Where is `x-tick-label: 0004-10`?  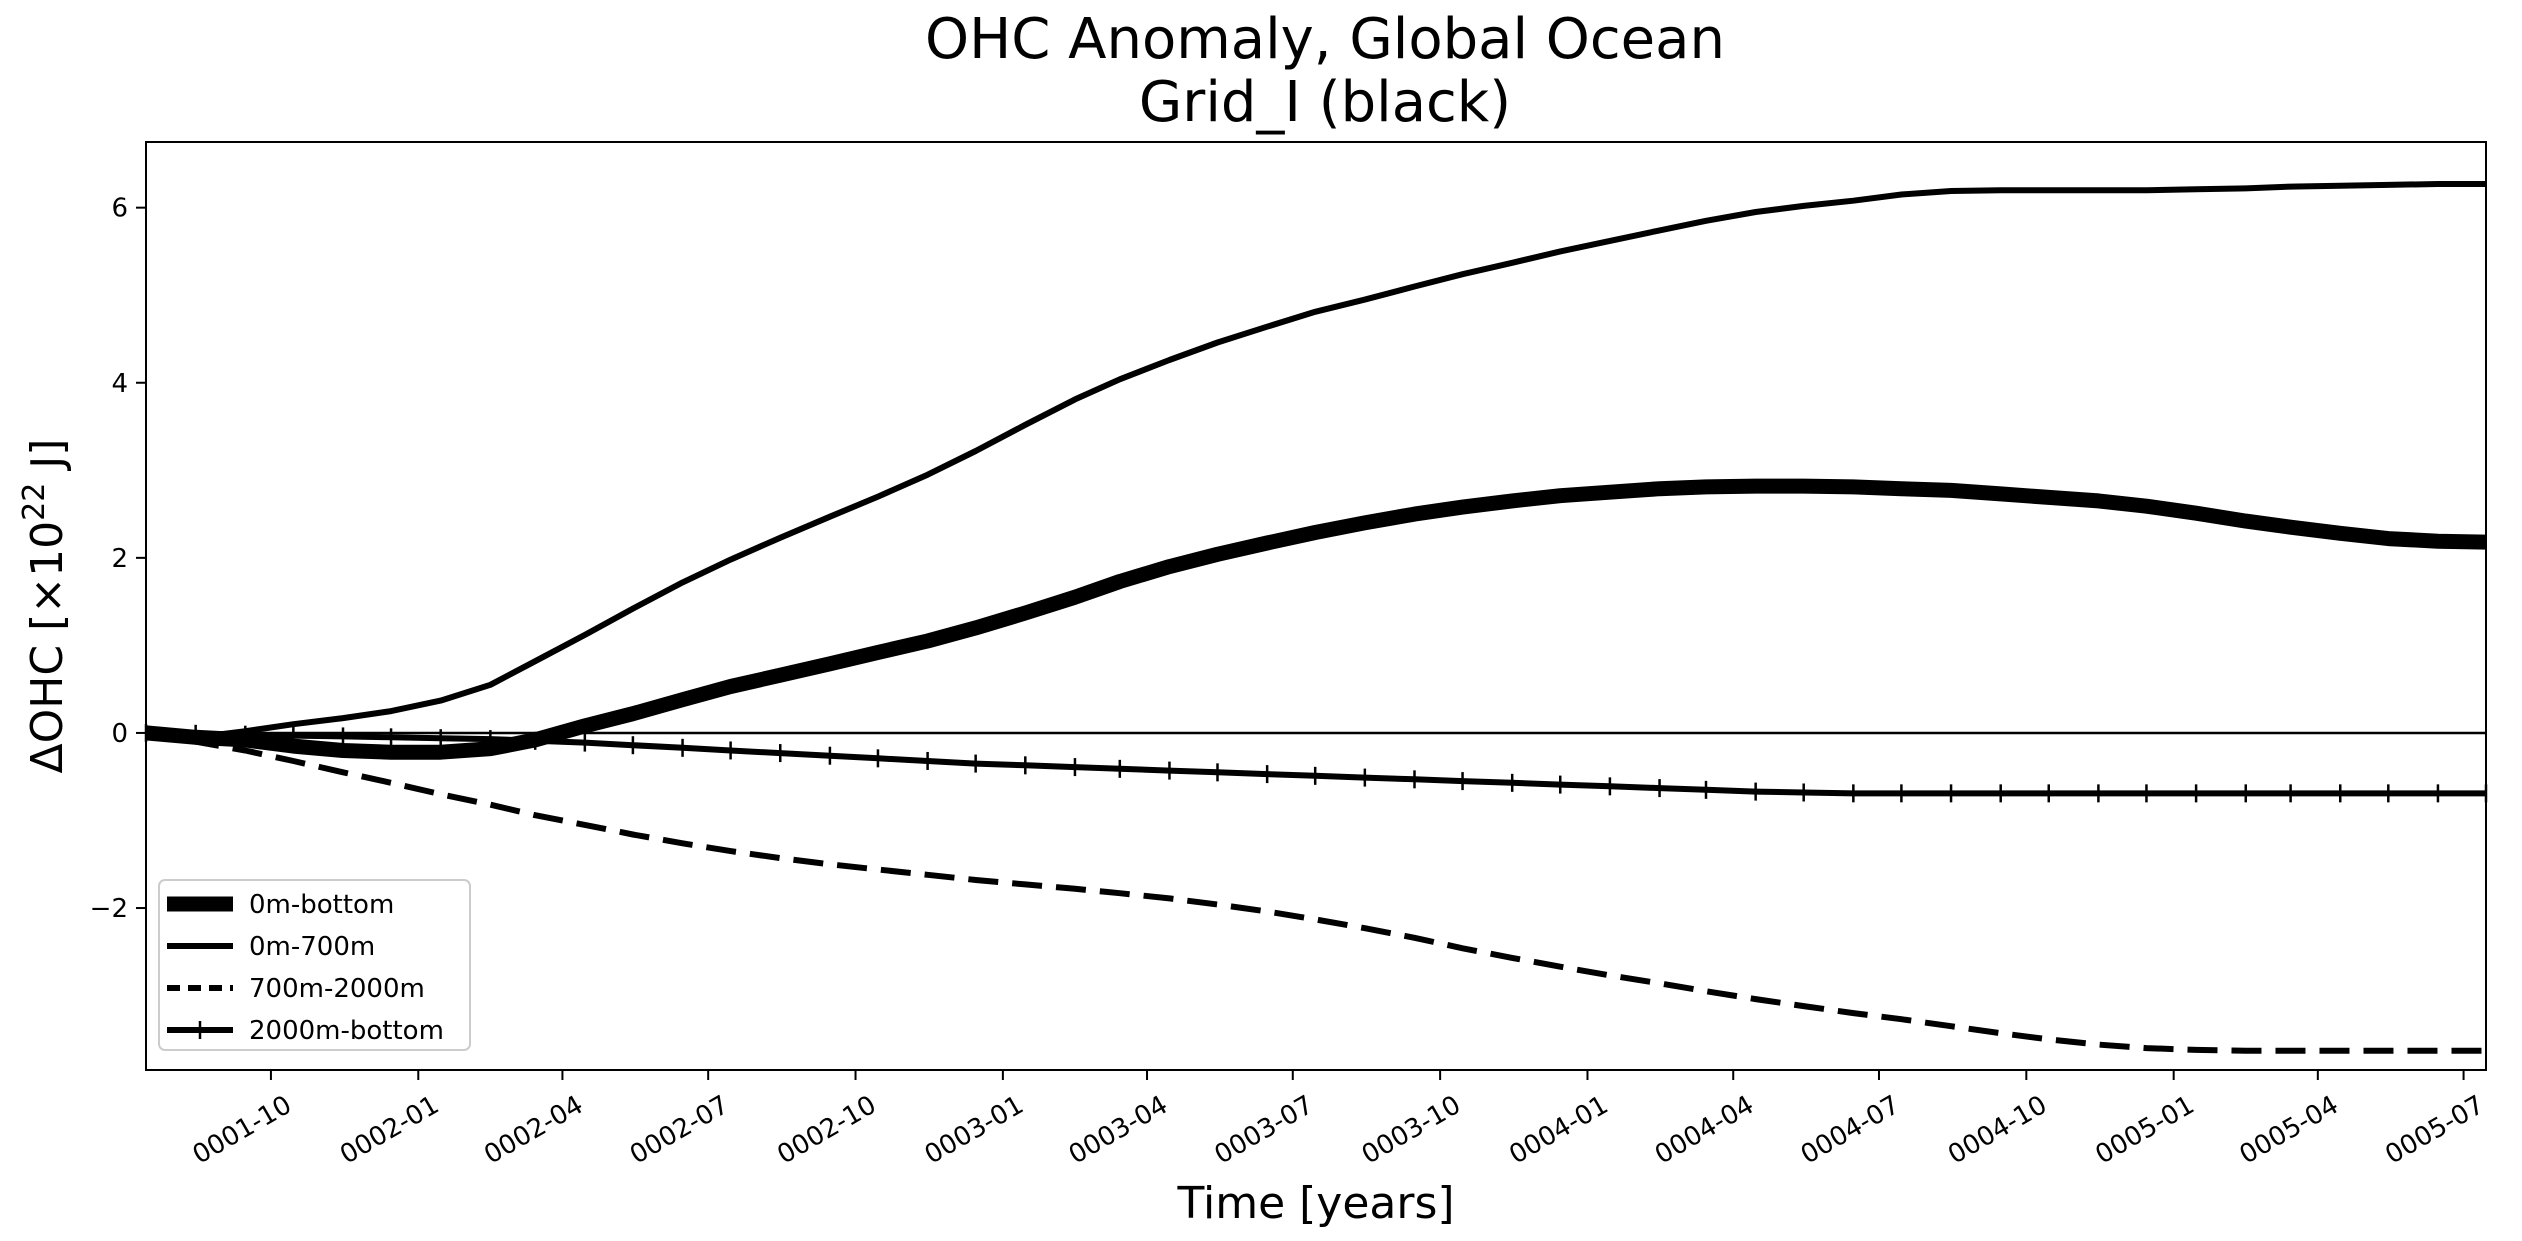 x-tick-label: 0004-10 is located at coordinates (1997, 1130).